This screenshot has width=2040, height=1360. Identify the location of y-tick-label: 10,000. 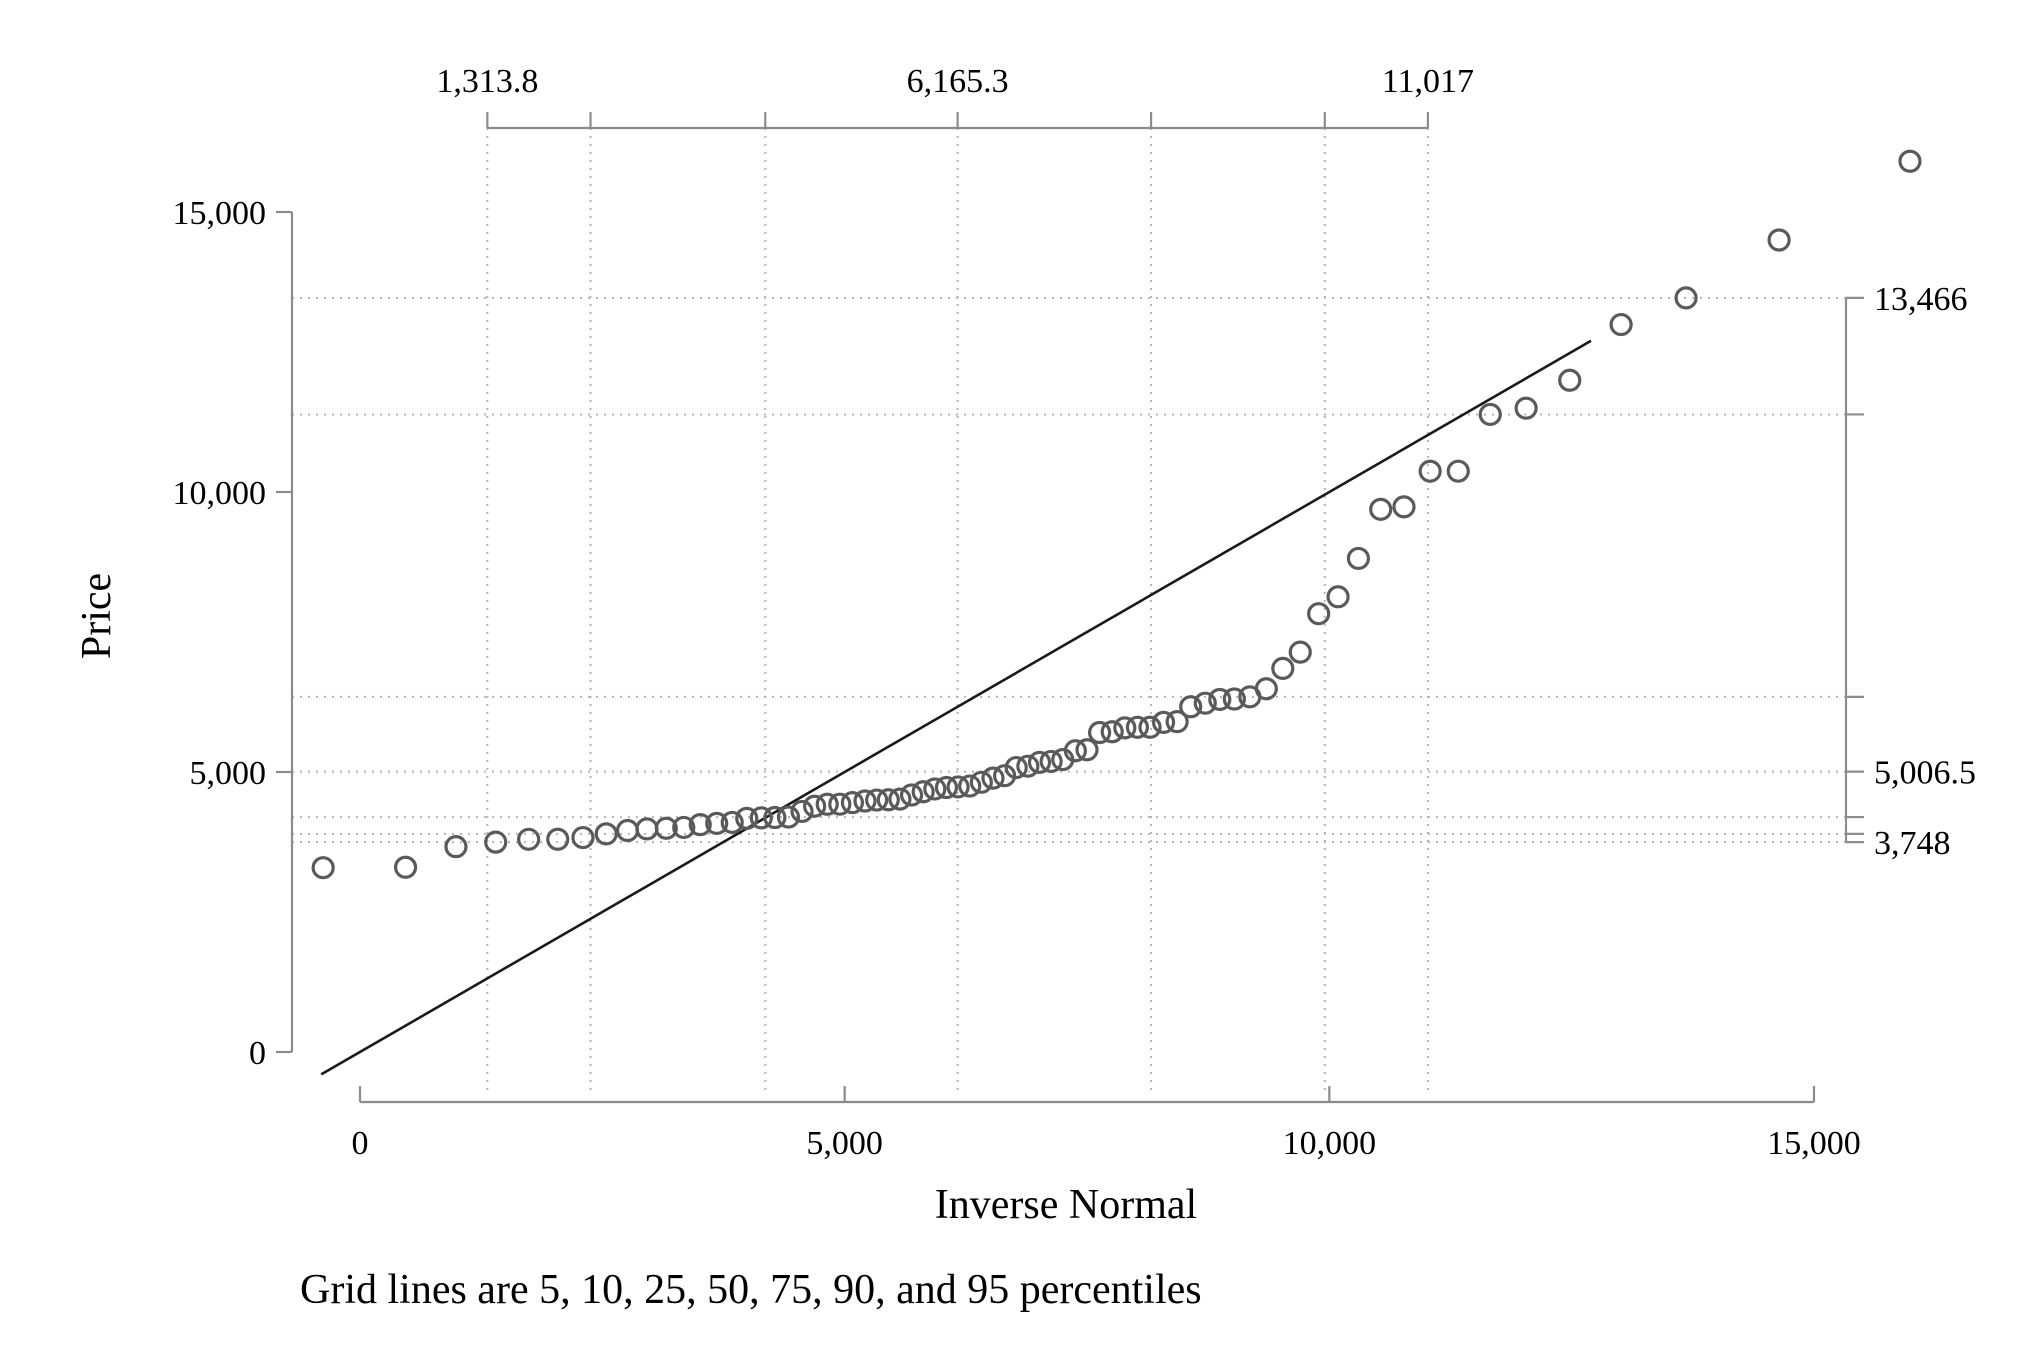
(220, 493).